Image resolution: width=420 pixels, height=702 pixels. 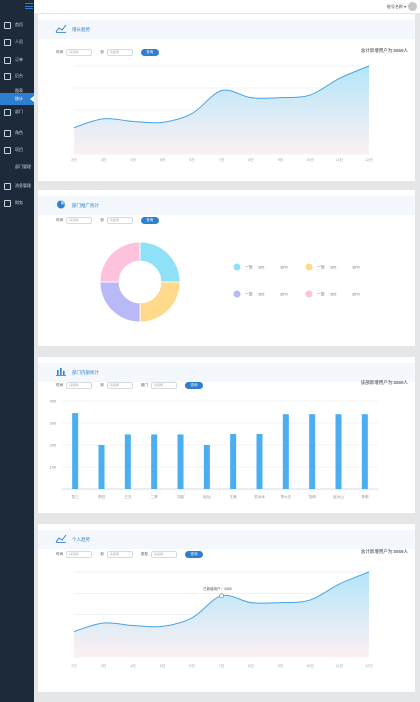 I want to click on to-label: 到, so click(x=102, y=219).